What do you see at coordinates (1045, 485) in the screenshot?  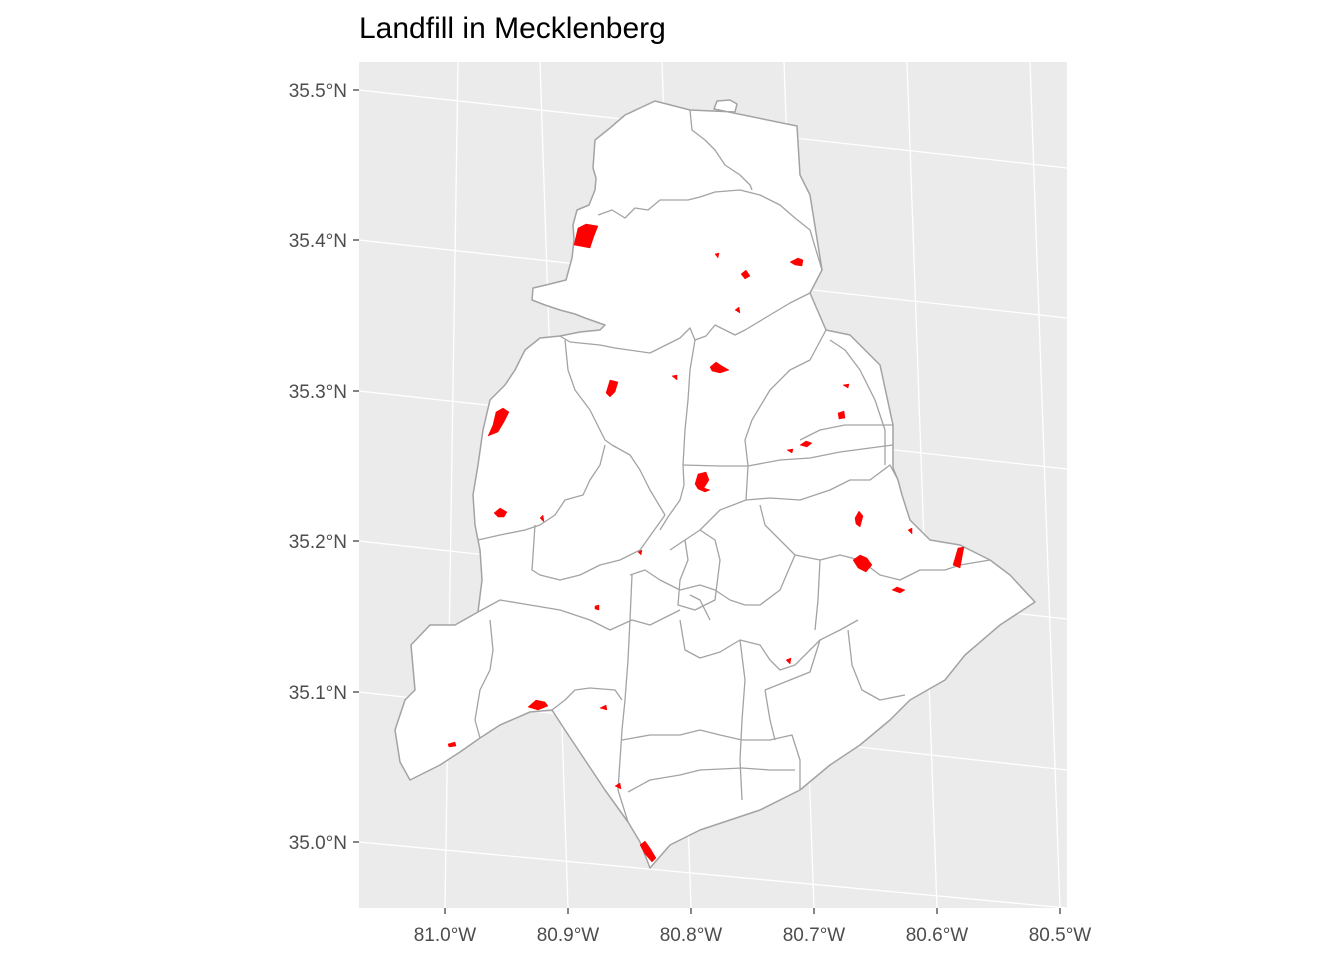 I see `gridline-lon-80.5` at bounding box center [1045, 485].